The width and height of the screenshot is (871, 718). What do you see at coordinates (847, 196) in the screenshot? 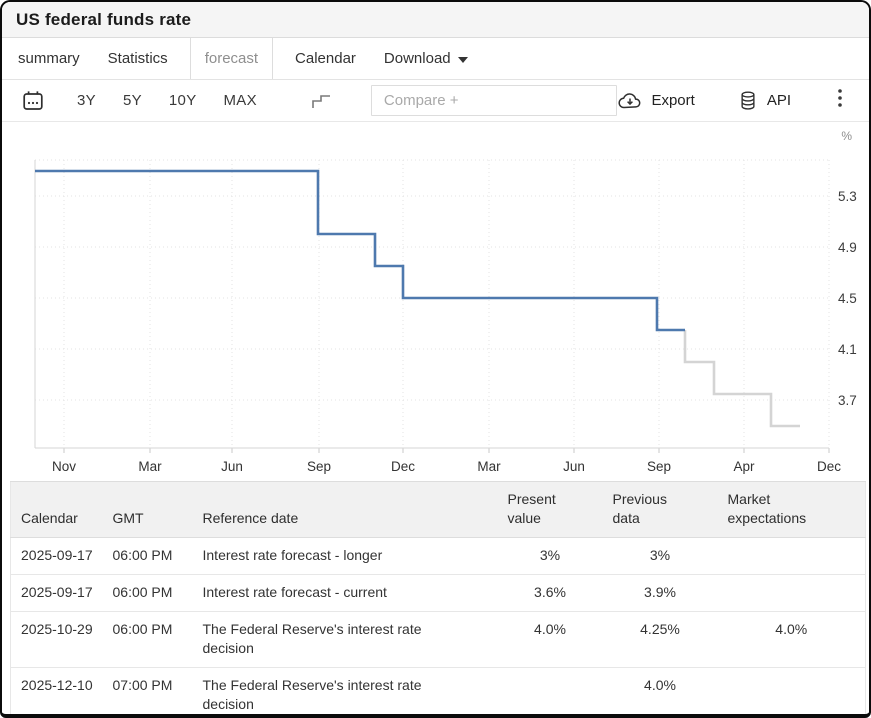
I see `svg-text: 5.3` at bounding box center [847, 196].